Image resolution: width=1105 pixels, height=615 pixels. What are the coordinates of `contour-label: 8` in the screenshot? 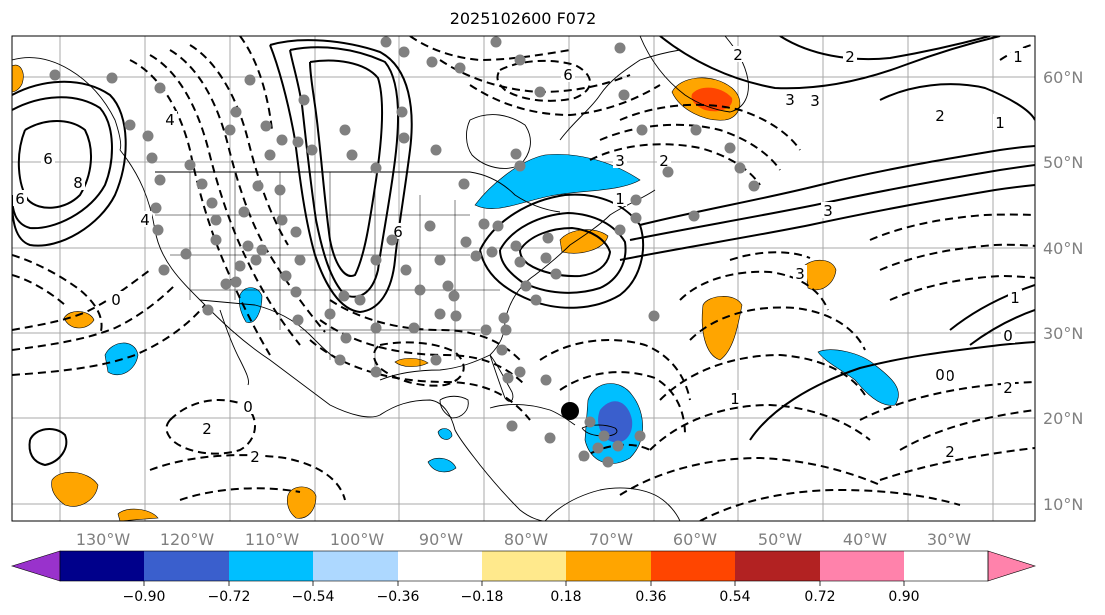 It's located at (78, 183).